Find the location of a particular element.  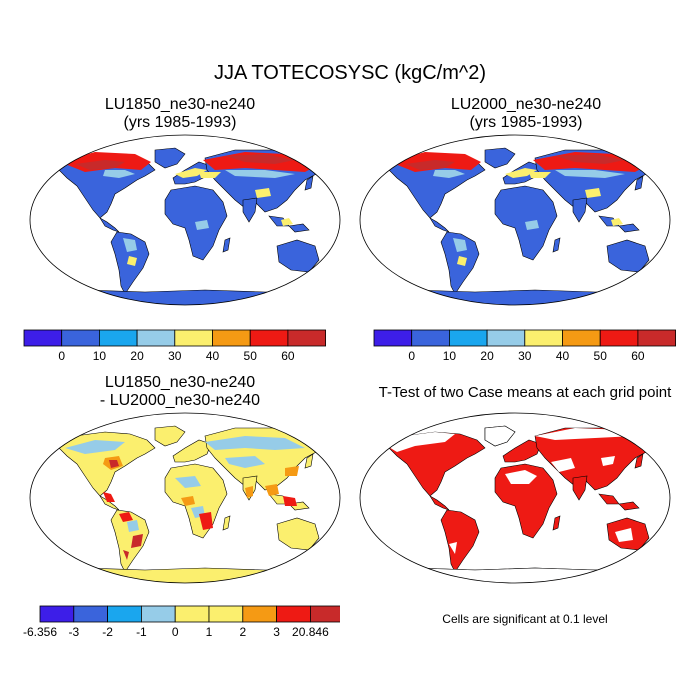

colorbar-1-tick-label: 40 is located at coordinates (213, 356).